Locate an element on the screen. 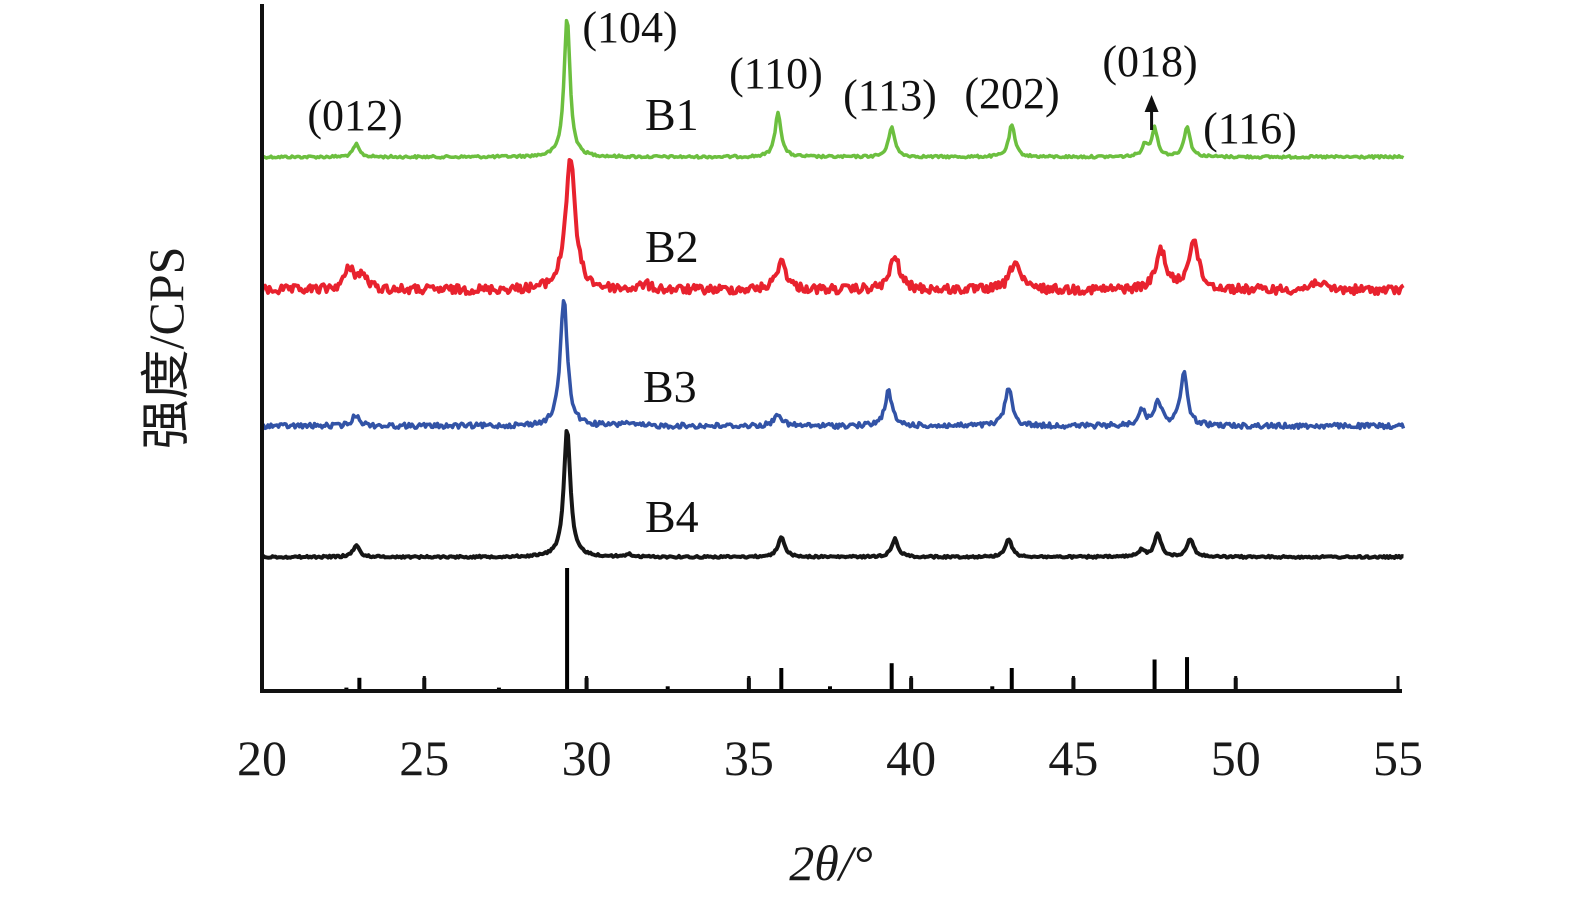 This screenshot has height=905, width=1575. hkl-label: (202) is located at coordinates (1011, 93).